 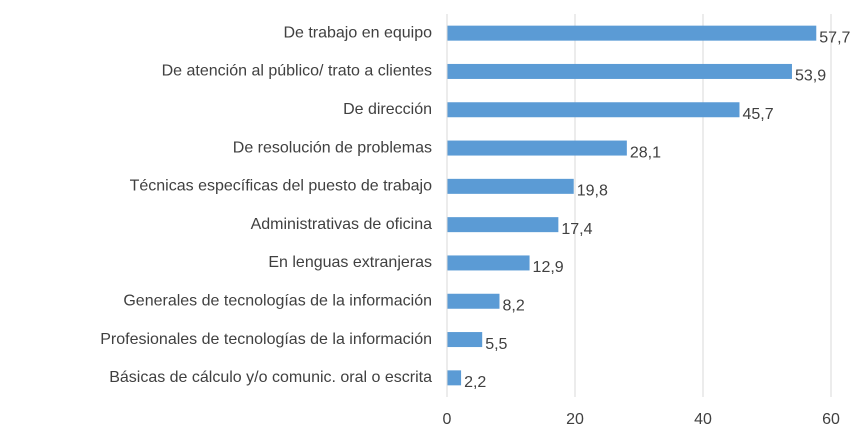 I want to click on value-label: 57,7, so click(x=834, y=37).